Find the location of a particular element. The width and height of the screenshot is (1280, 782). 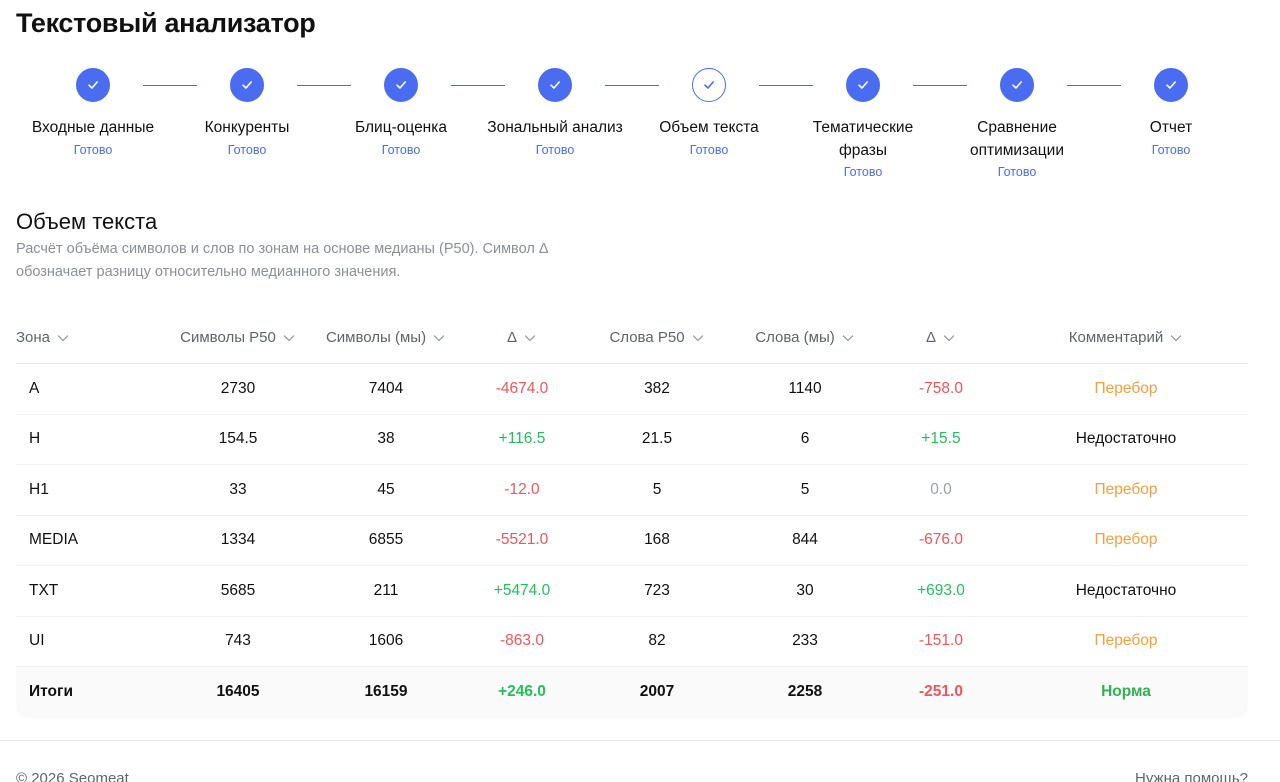

cell-chars-delta: +116.5 is located at coordinates (522, 439).